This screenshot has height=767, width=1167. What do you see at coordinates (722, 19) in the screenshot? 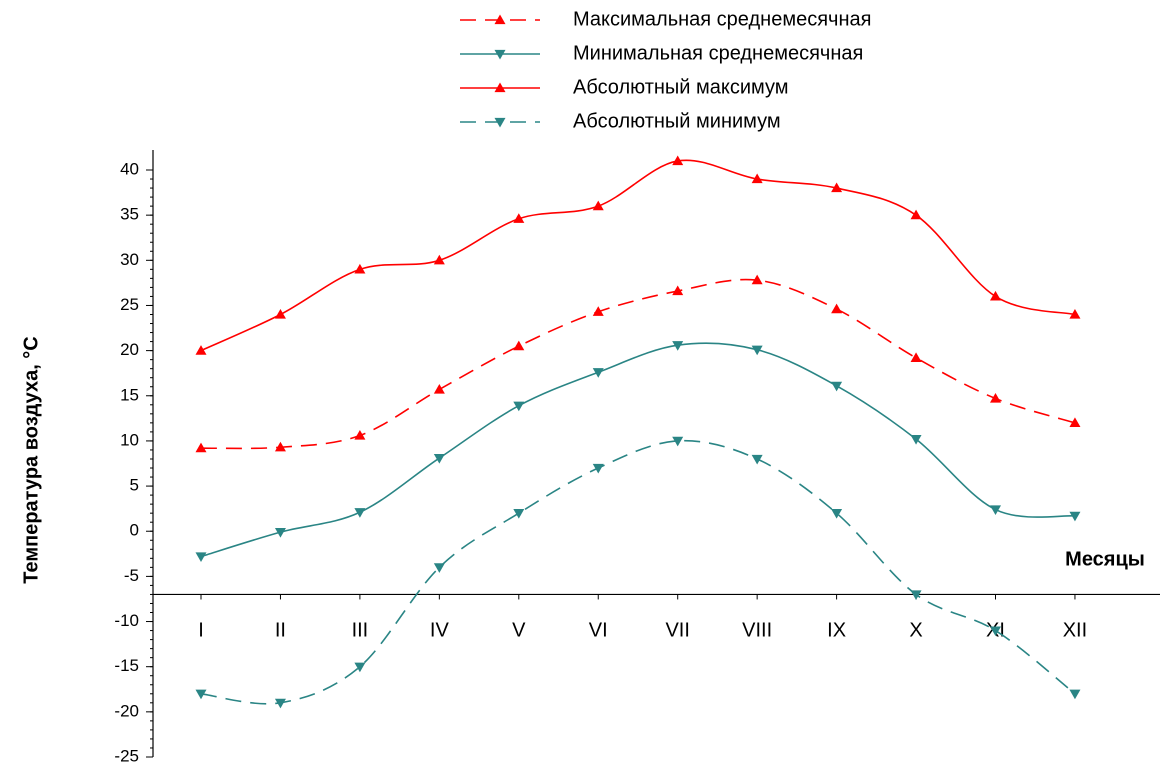
I see `legend-label: Максимальная среднемесячная` at bounding box center [722, 19].